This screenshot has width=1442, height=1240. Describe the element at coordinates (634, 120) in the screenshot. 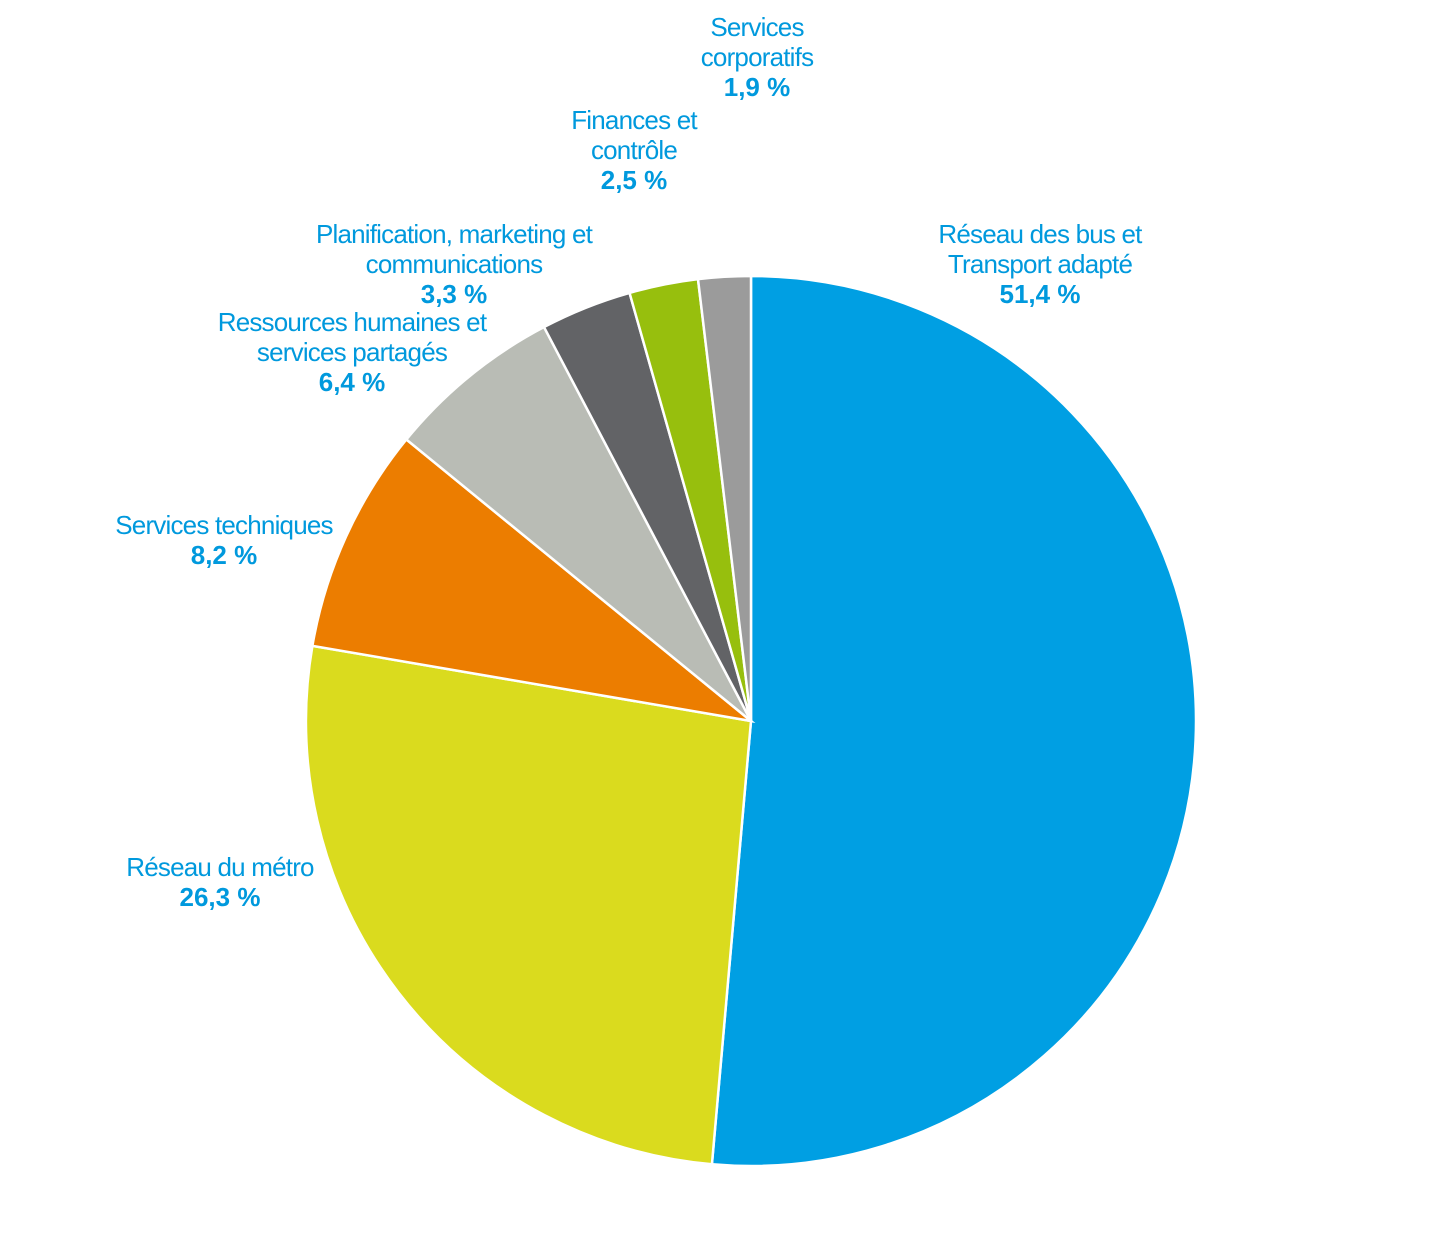

I see `slice-label-line: Finances et` at that location.